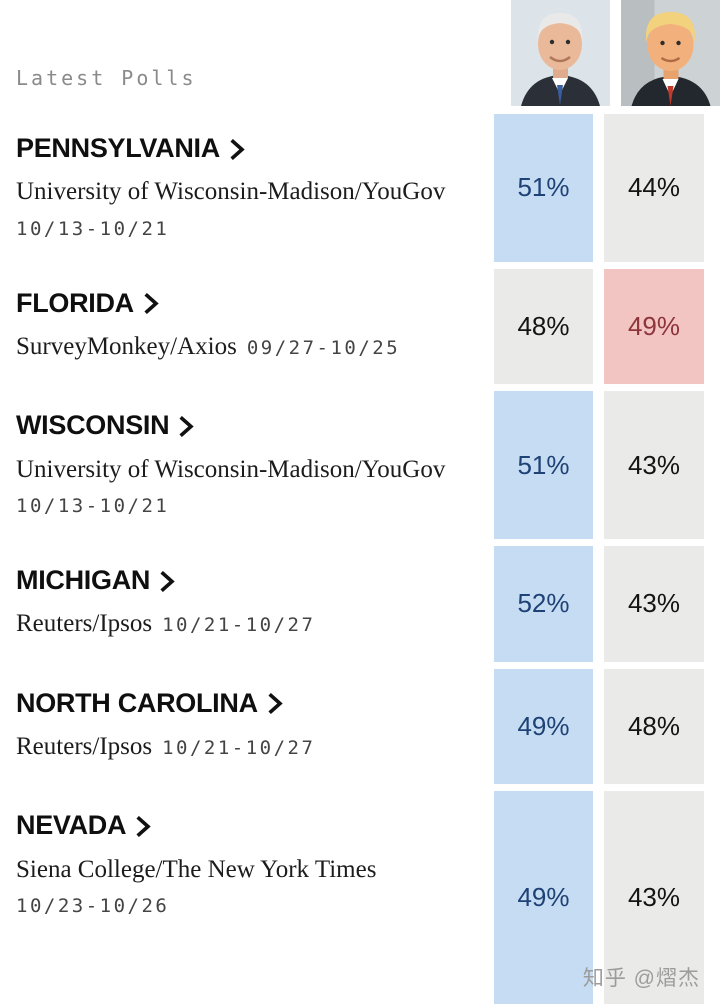 The width and height of the screenshot is (720, 1004). I want to click on page-header: Latest Polls, so click(360, 53).